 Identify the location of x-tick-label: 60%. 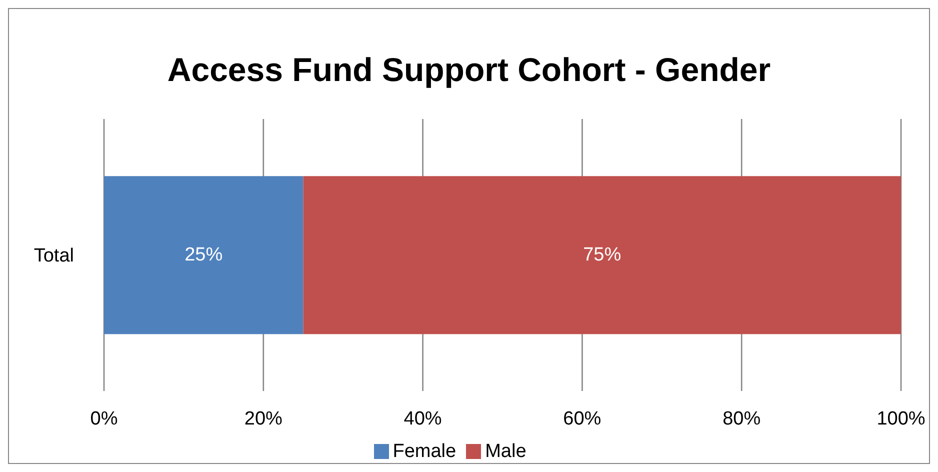
(582, 419).